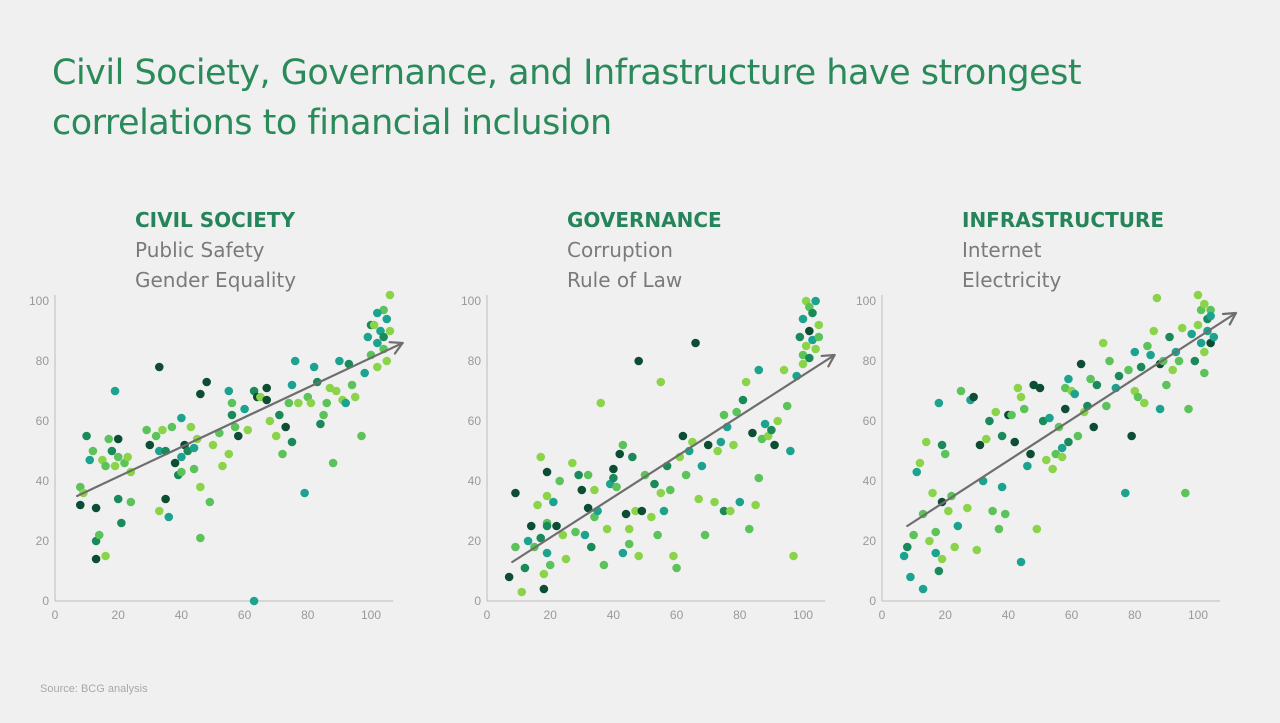 The image size is (1280, 723). Describe the element at coordinates (1072, 419) in the screenshot. I see `trend-arrow-line` at that location.